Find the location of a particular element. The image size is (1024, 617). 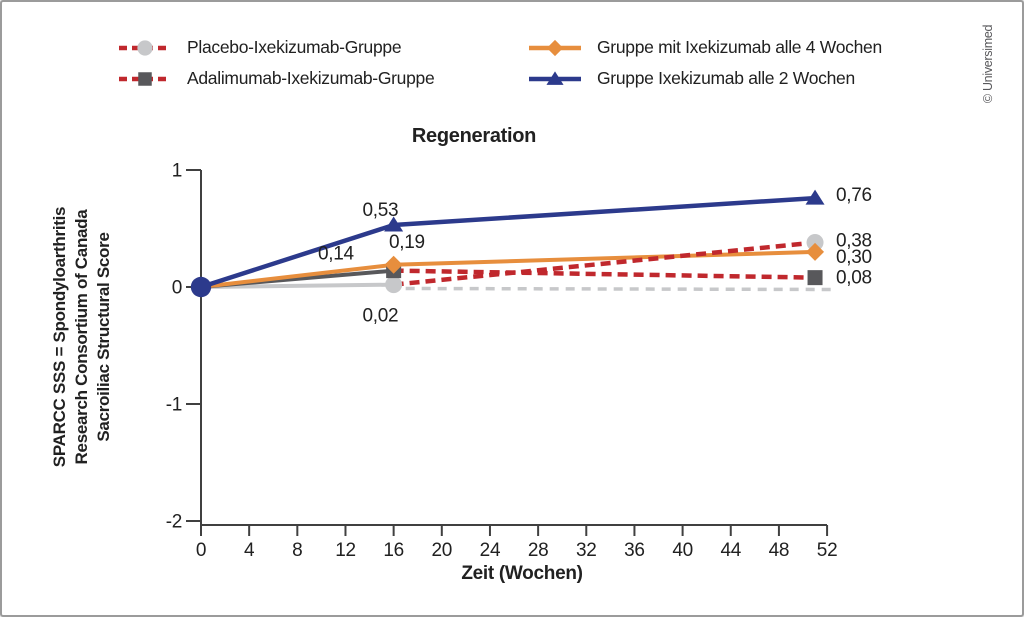

y-tick-label: -2 is located at coordinates (174, 522).